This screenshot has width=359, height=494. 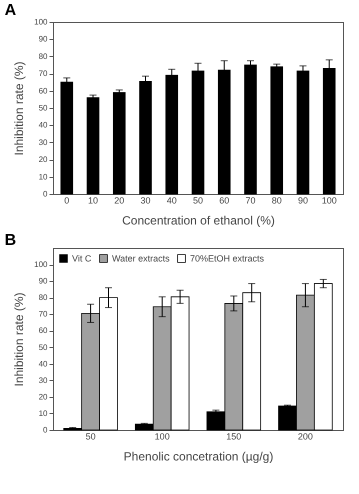 What do you see at coordinates (67, 201) in the screenshot?
I see `x-tick-label: 0` at bounding box center [67, 201].